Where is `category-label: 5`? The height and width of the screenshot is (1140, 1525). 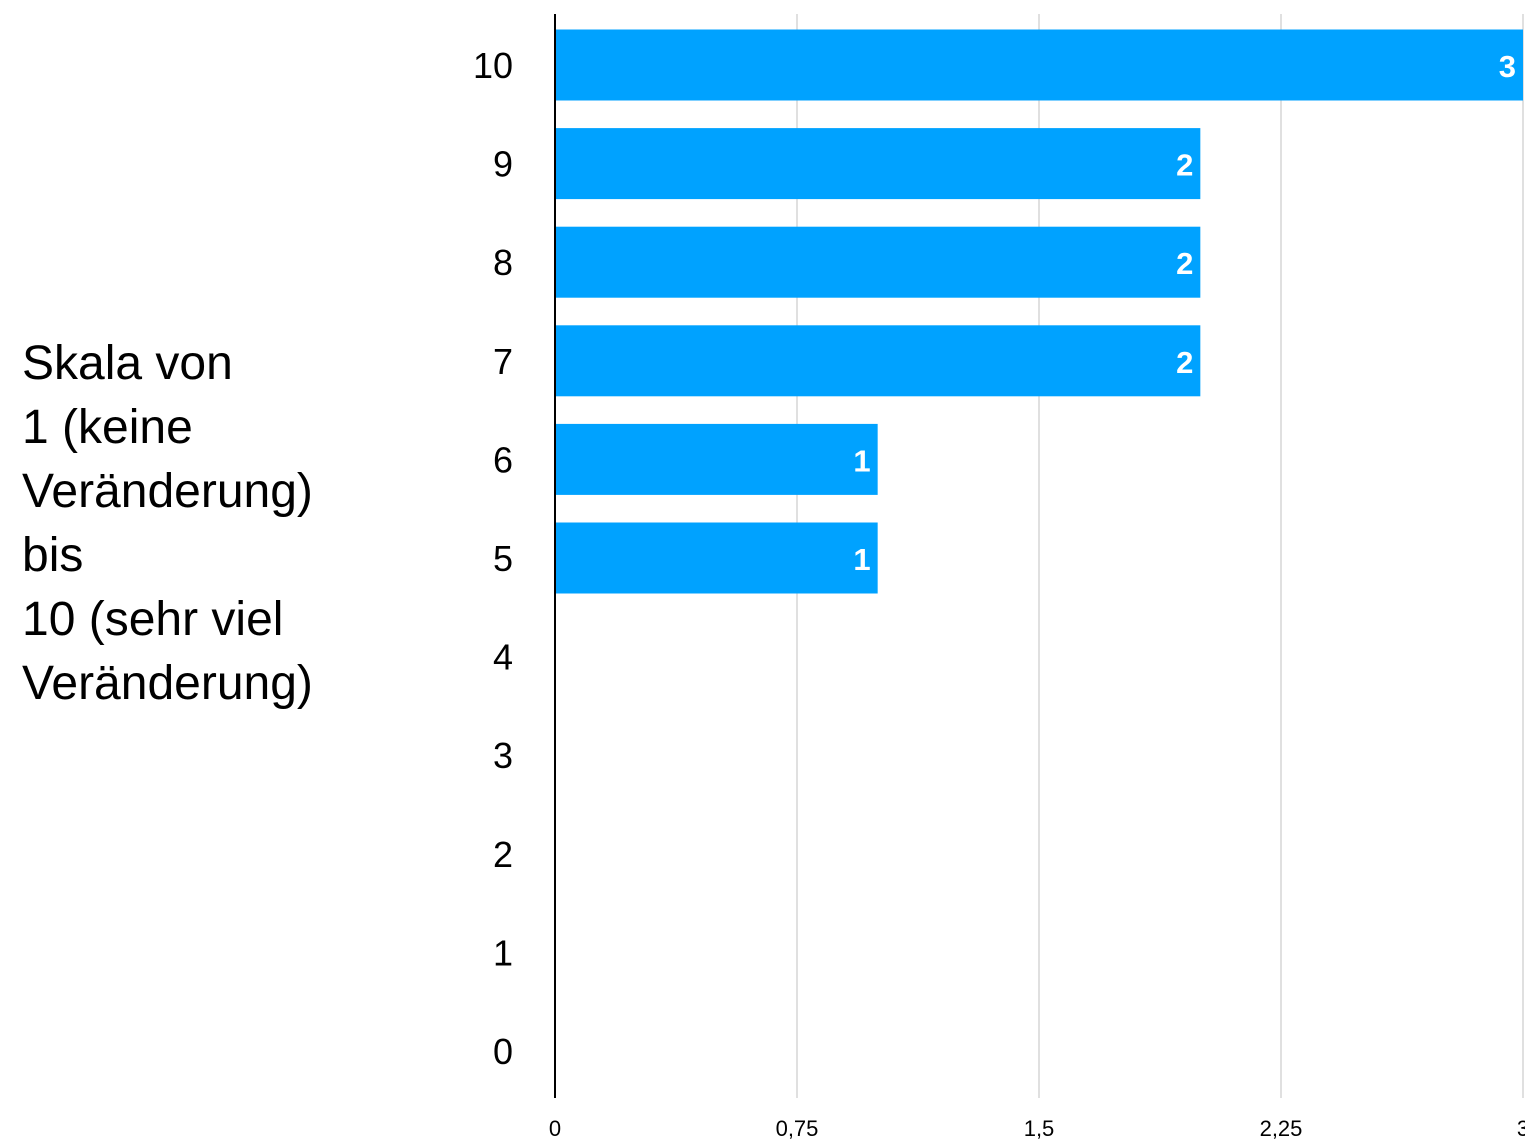 category-label: 5 is located at coordinates (503, 558).